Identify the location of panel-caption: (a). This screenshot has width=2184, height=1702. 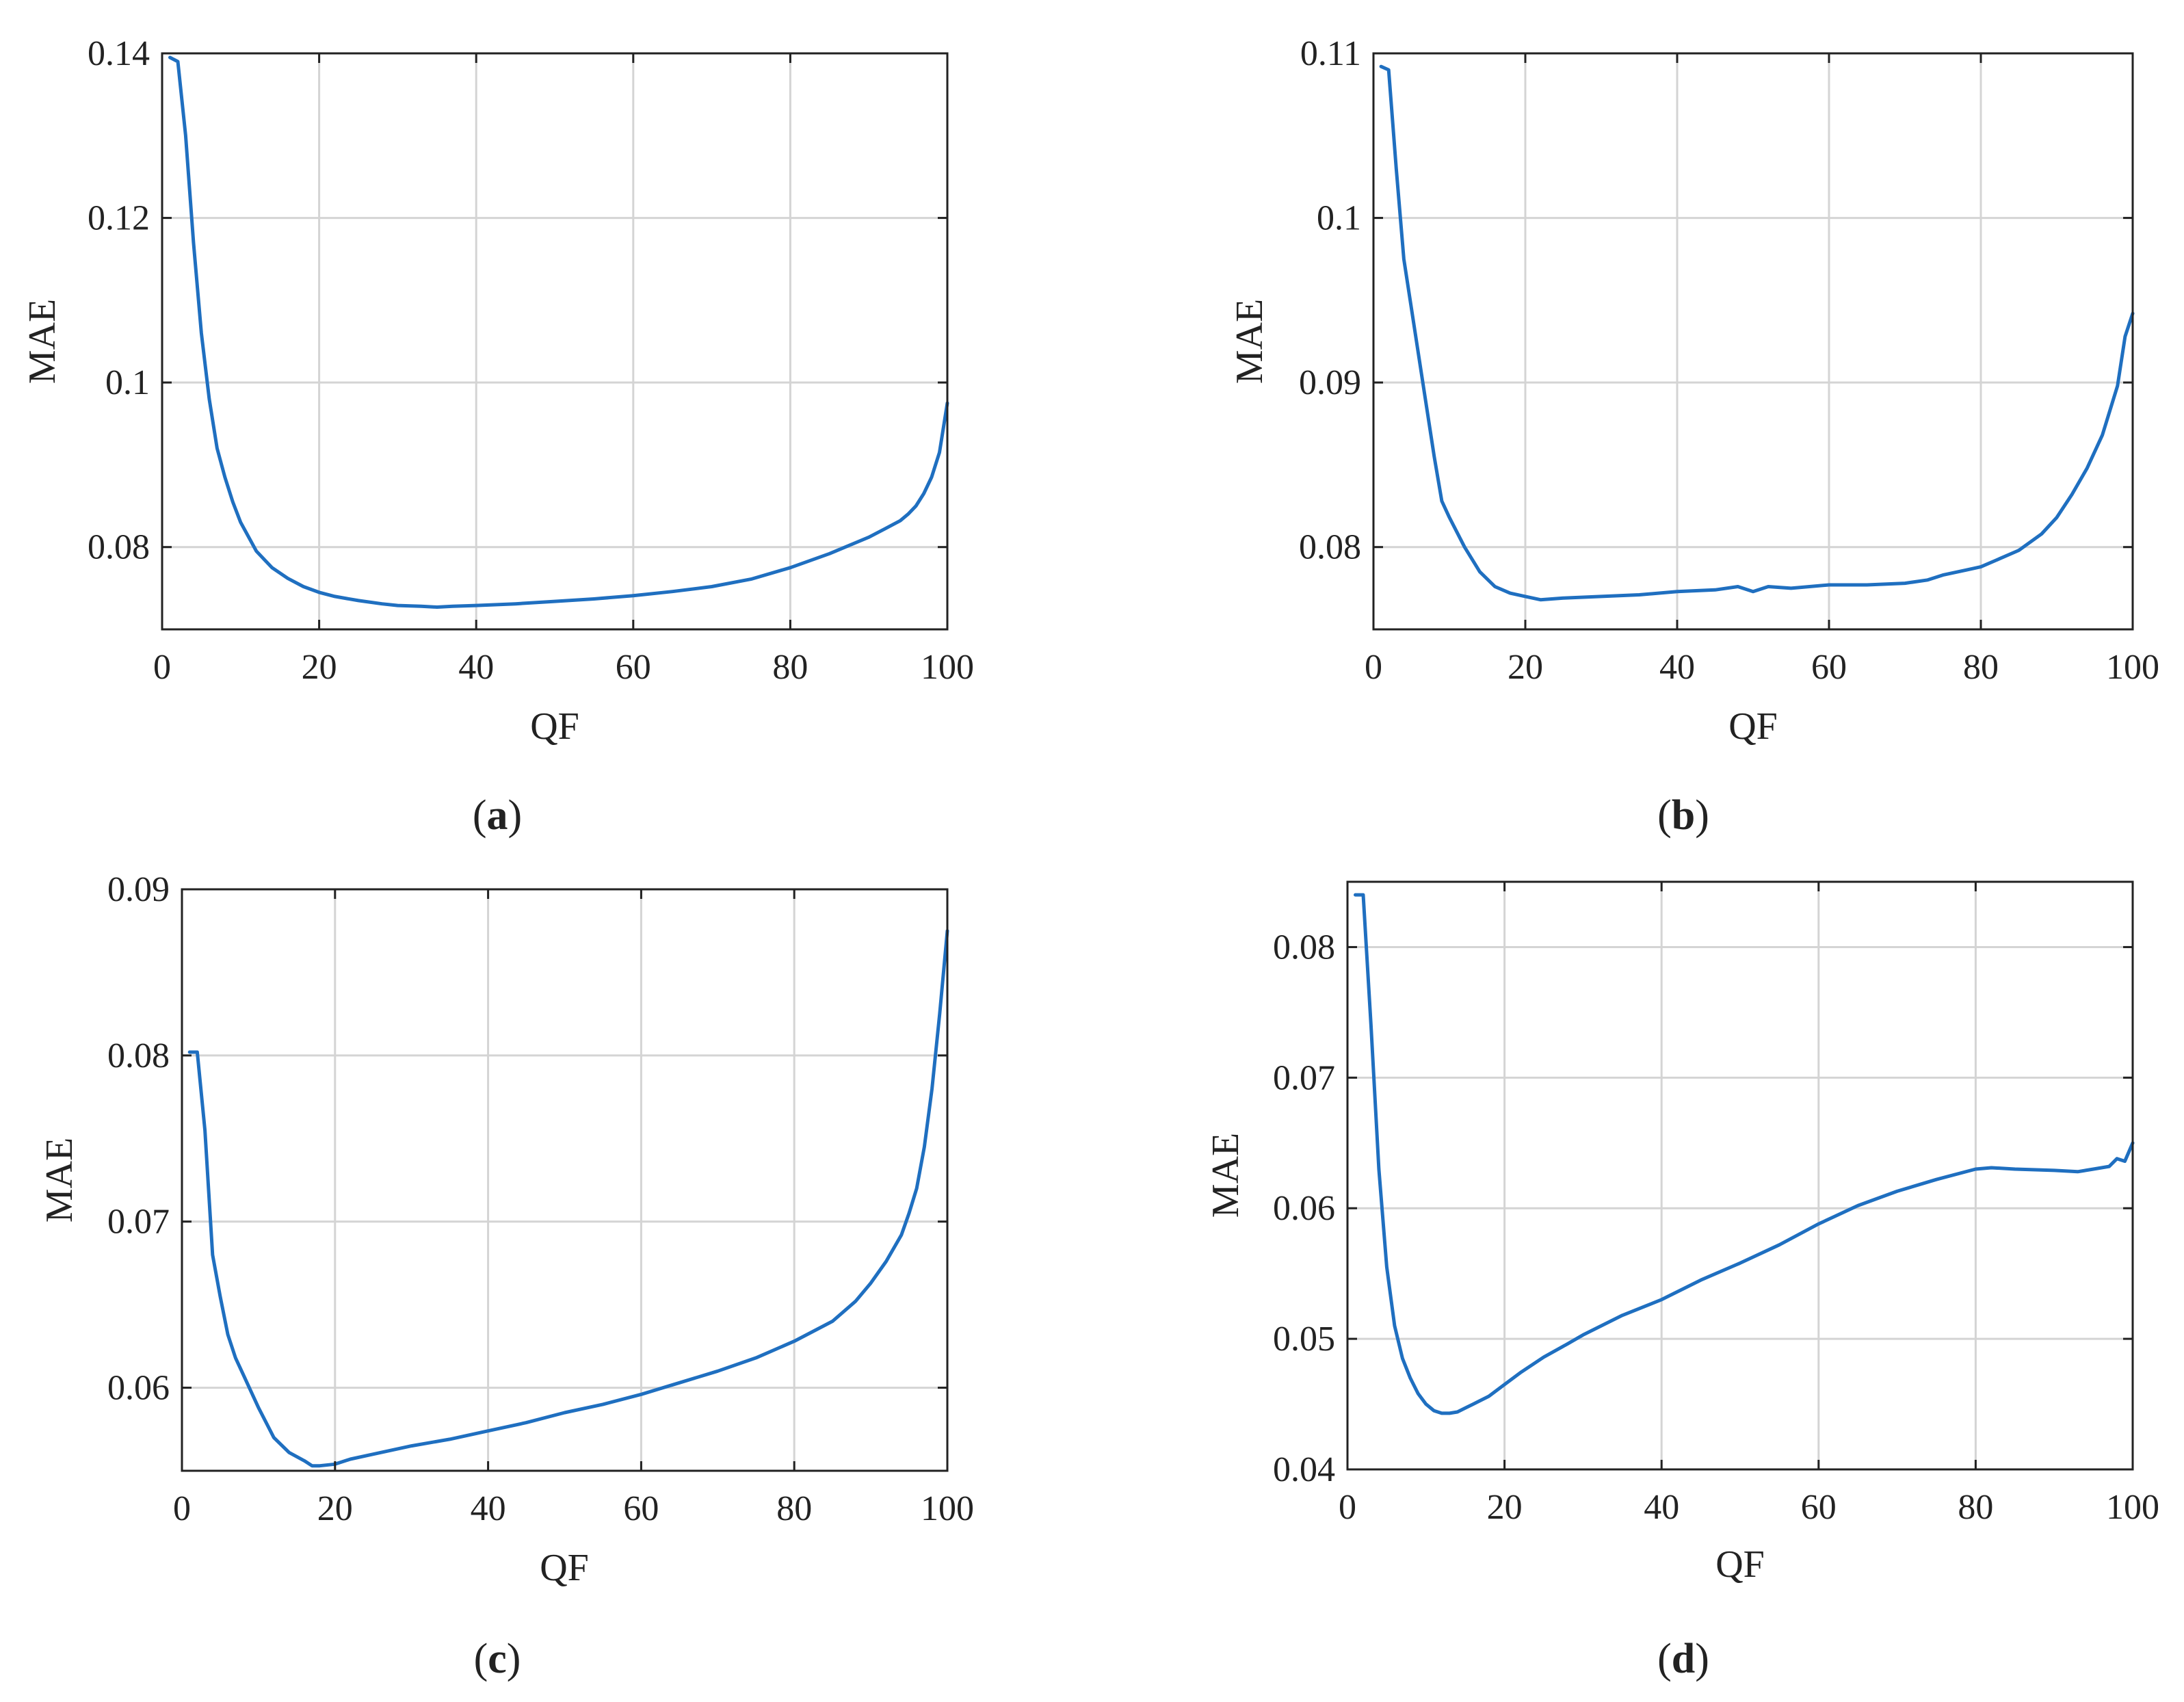
(497, 815).